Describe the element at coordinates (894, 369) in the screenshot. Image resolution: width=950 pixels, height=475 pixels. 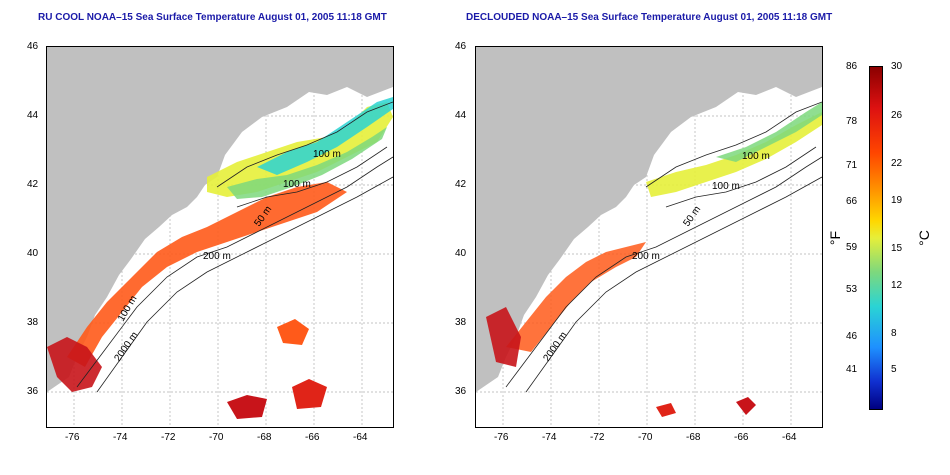
I see `celsius-tick: 5` at that location.